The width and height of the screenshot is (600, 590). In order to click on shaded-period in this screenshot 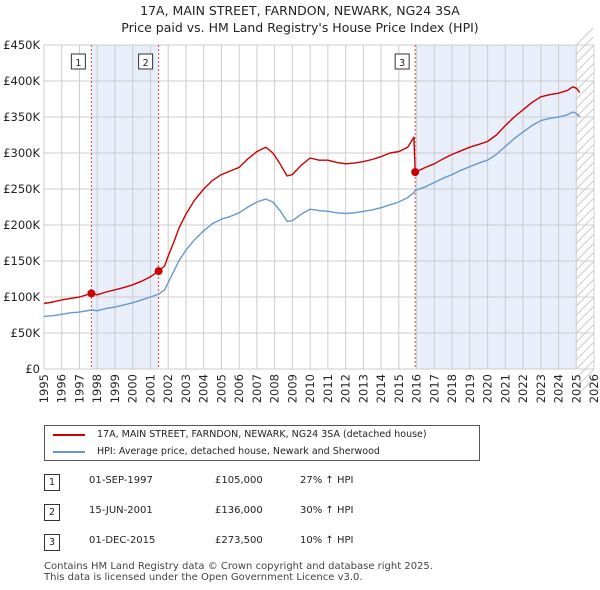, I will do `click(125, 207)`.